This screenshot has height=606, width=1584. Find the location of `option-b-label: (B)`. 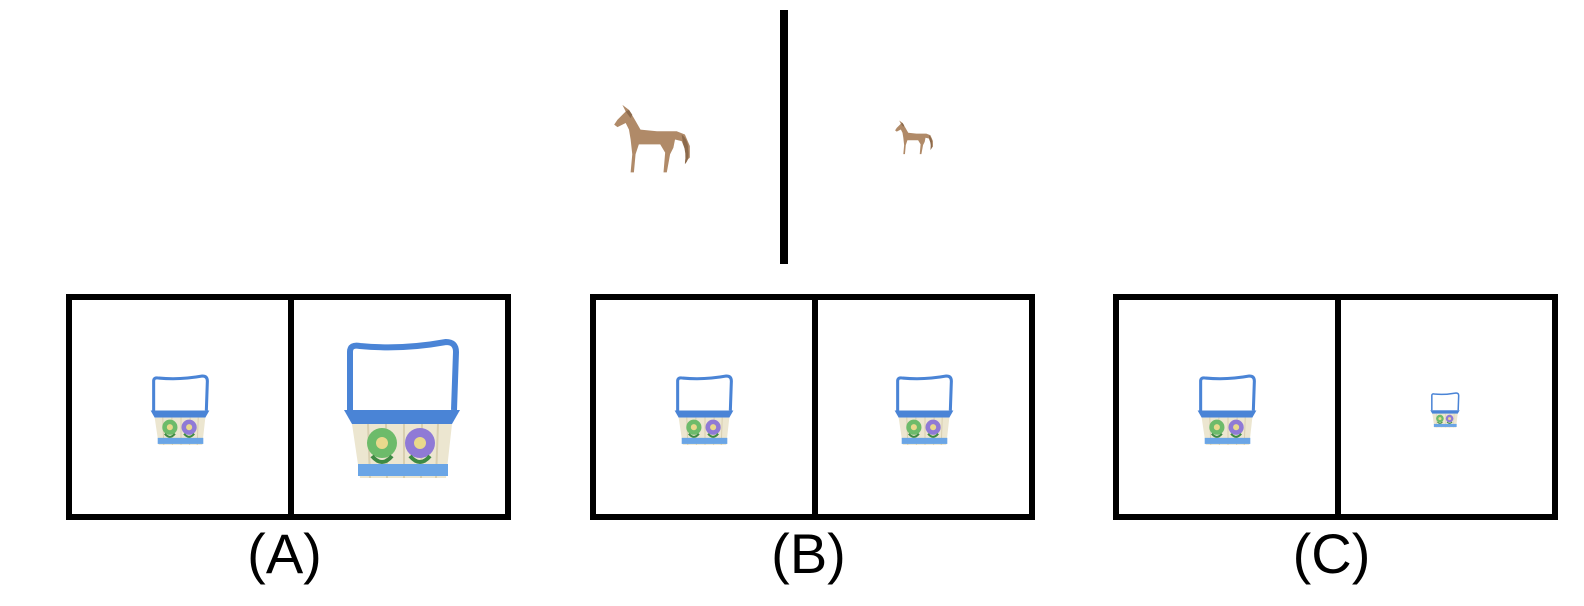

option-b-label: (B) is located at coordinates (808, 553).